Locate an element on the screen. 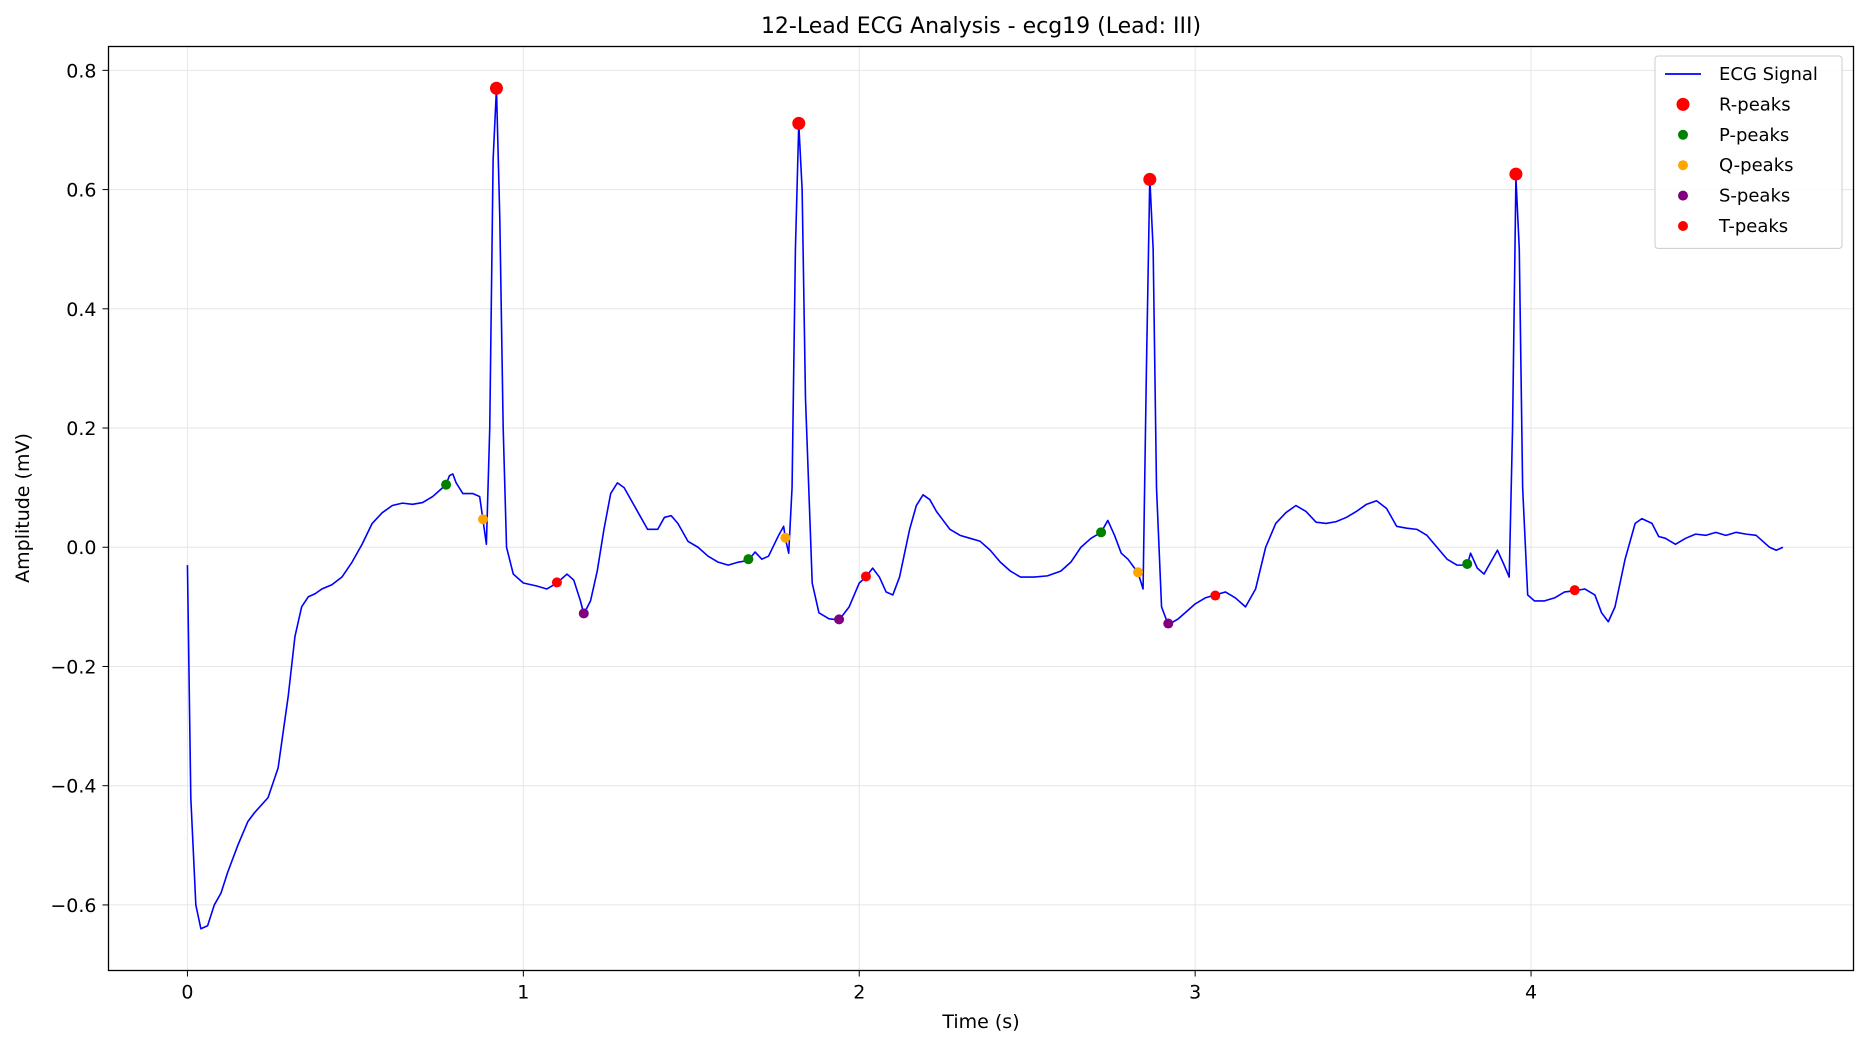  legend-label-s-peaks: S-peaks is located at coordinates (1754, 196).